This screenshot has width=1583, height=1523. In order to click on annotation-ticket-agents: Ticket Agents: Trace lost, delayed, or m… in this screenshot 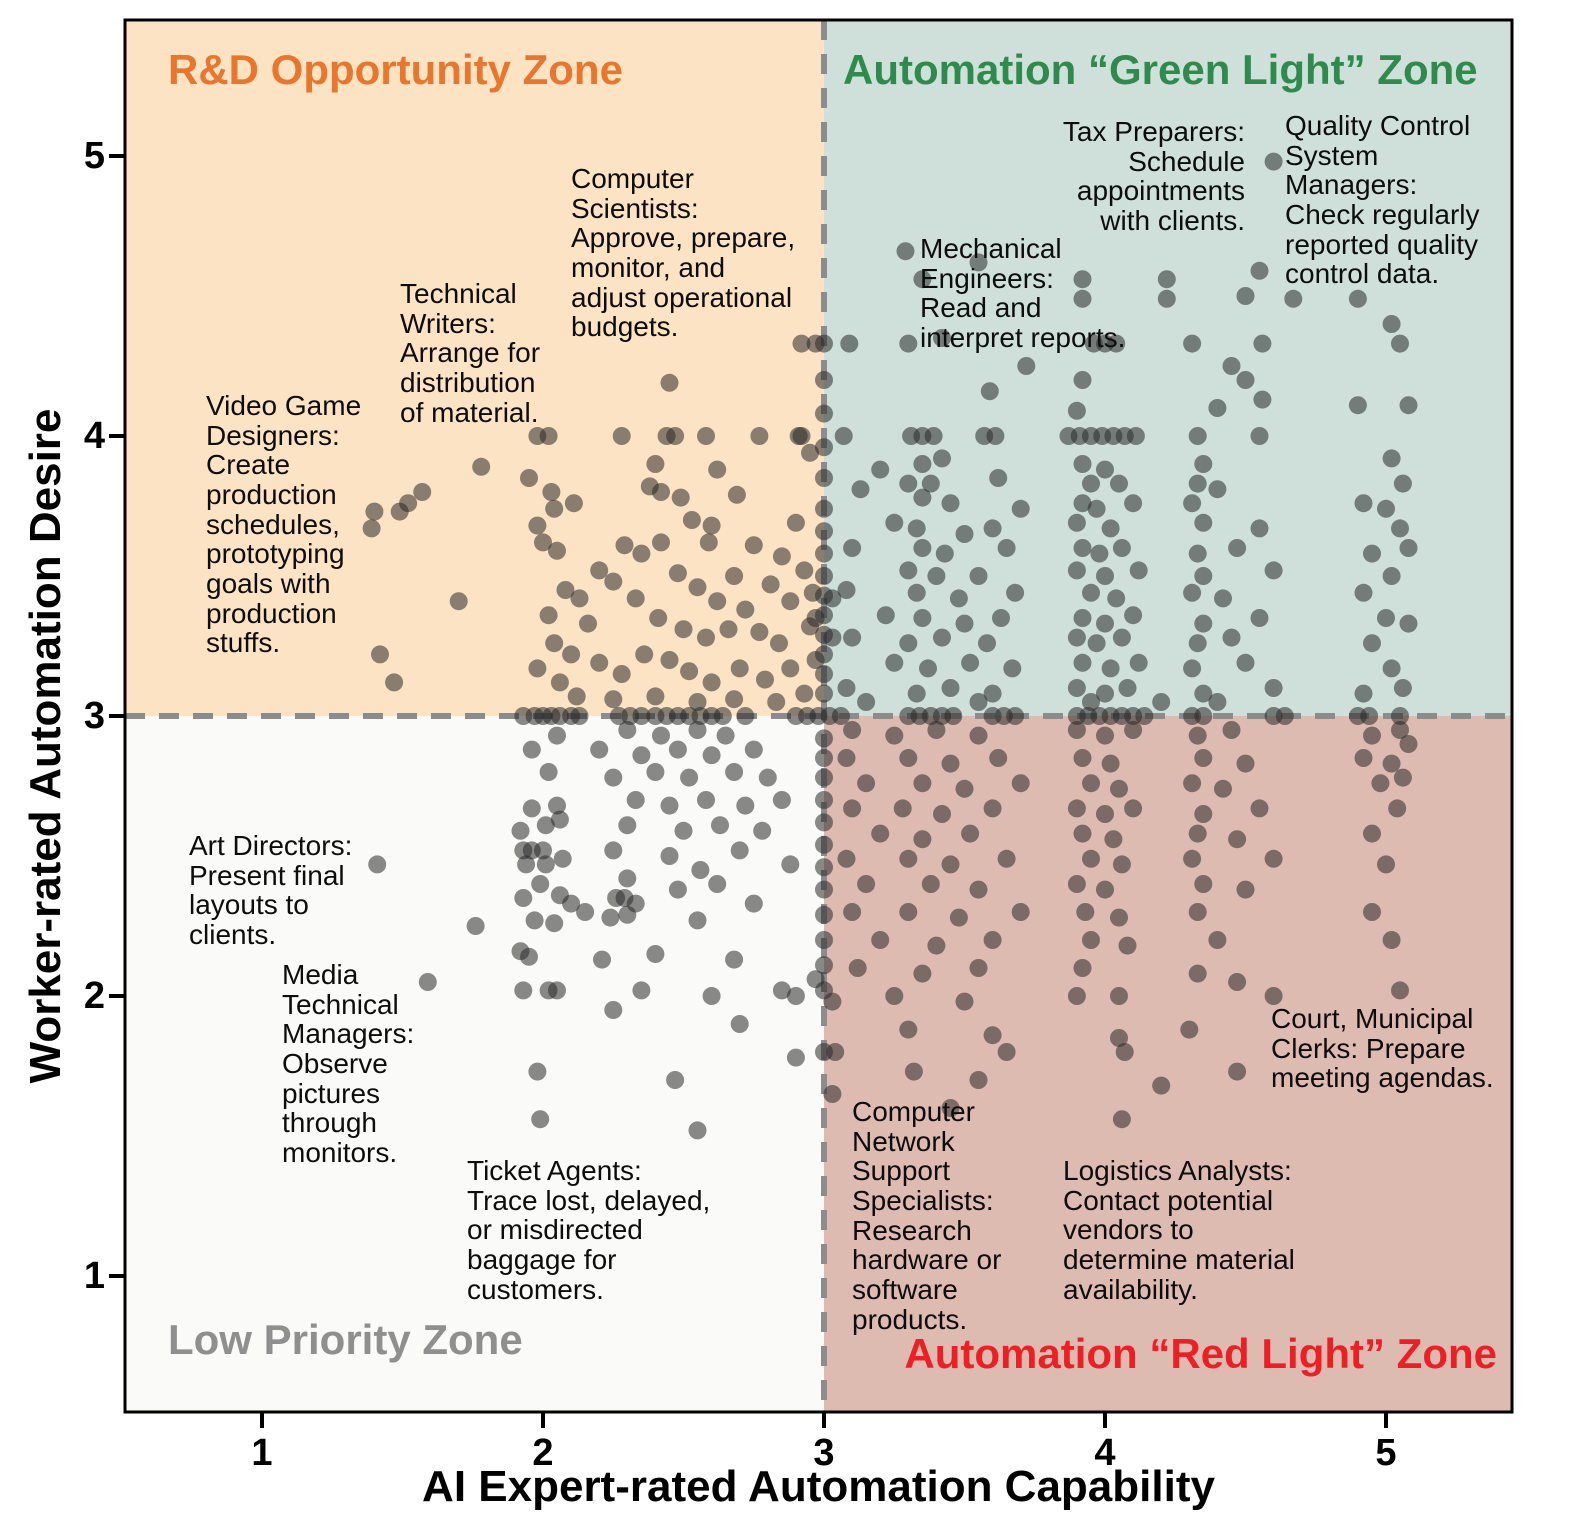, I will do `click(589, 1230)`.